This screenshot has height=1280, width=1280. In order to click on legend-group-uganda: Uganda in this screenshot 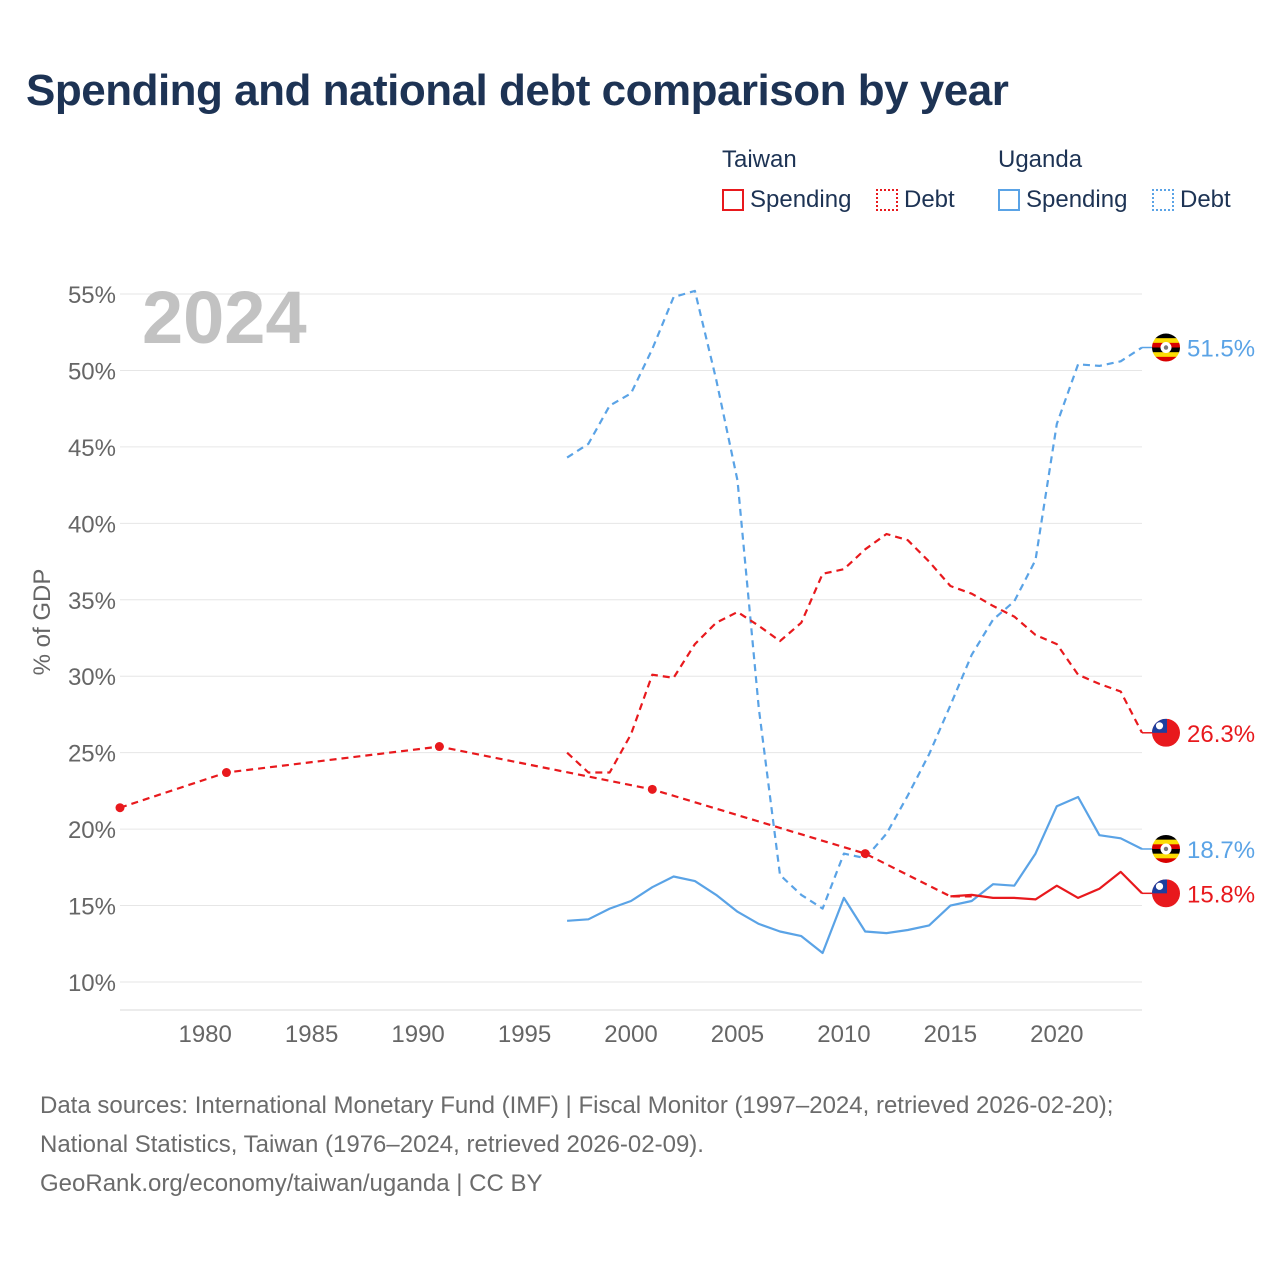, I will do `click(1040, 159)`.